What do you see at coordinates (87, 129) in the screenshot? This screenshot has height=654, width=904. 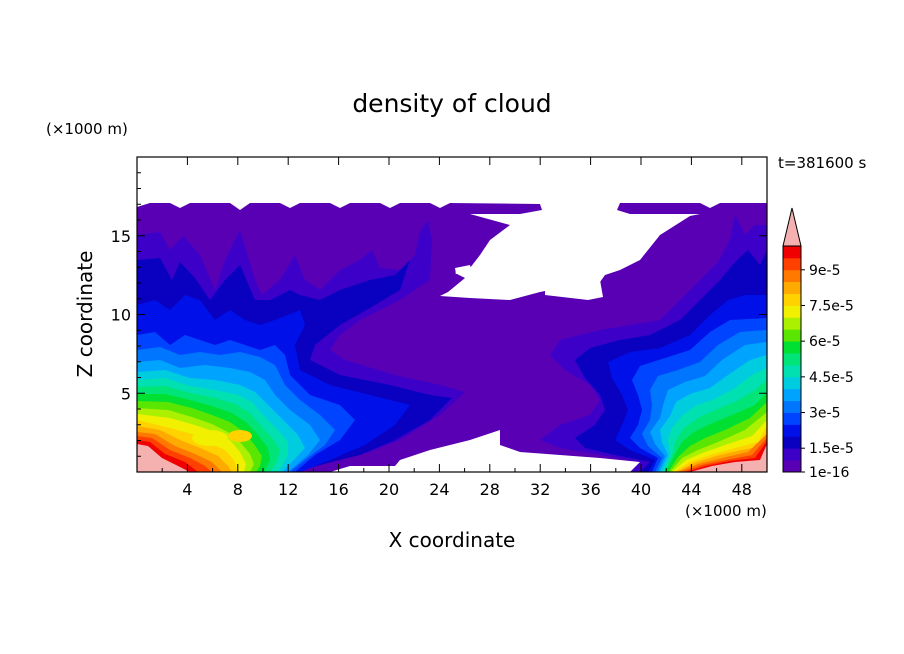 I see `y-axis-unit: (×1000 m)` at bounding box center [87, 129].